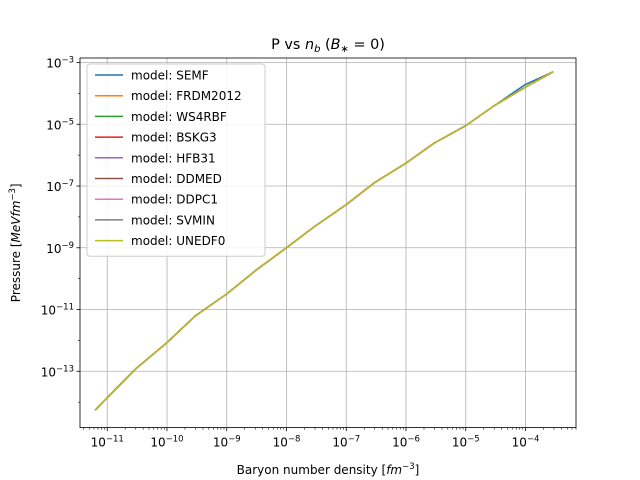  What do you see at coordinates (60, 248) in the screenshot?
I see `y-tick-label: 10⁻⁹` at bounding box center [60, 248].